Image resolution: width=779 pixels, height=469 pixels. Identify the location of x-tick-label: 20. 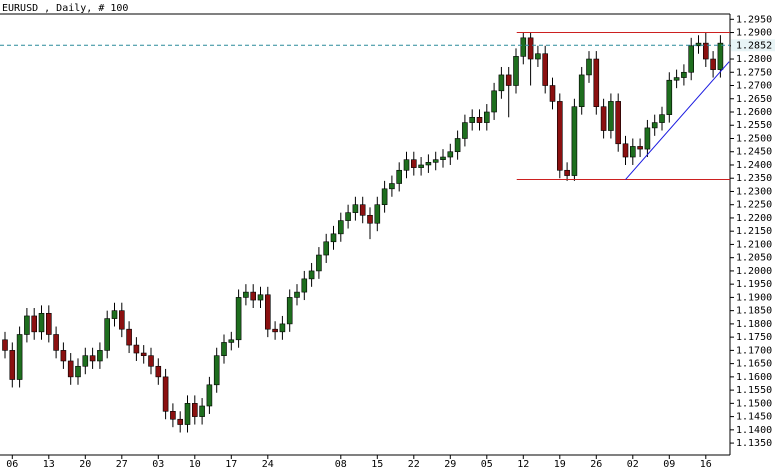
(85, 464).